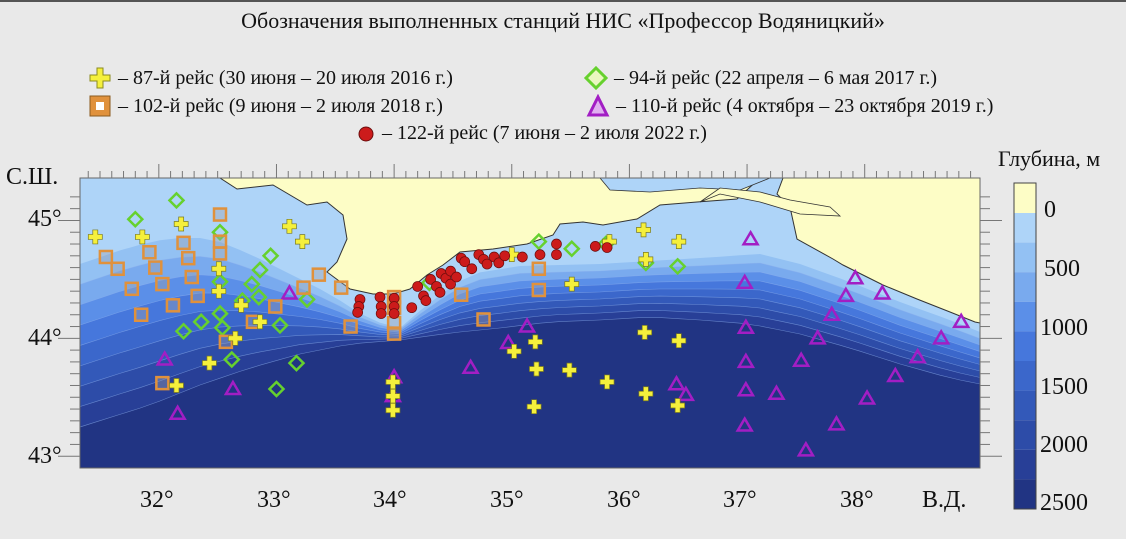  I want to click on legend-label: – 102-й рейс (9 июня – 2 июля 2018 г.), so click(280, 105).